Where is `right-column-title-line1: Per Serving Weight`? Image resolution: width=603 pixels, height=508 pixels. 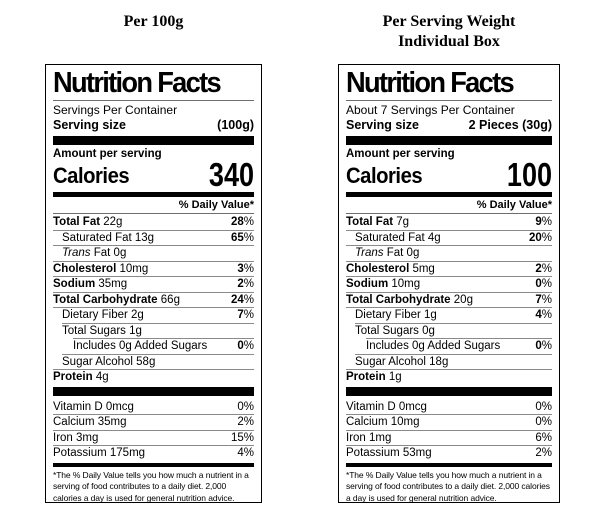 right-column-title-line1: Per Serving Weight is located at coordinates (449, 21).